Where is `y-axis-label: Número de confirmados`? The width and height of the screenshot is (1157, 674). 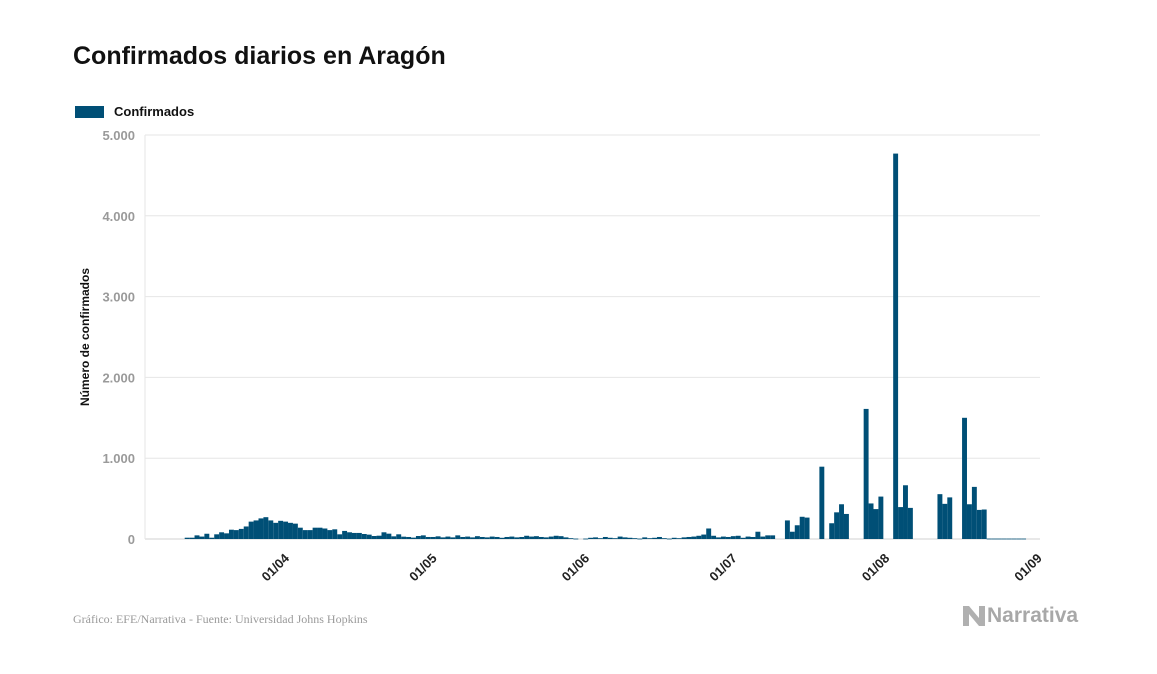 y-axis-label: Número de confirmados is located at coordinates (85, 337).